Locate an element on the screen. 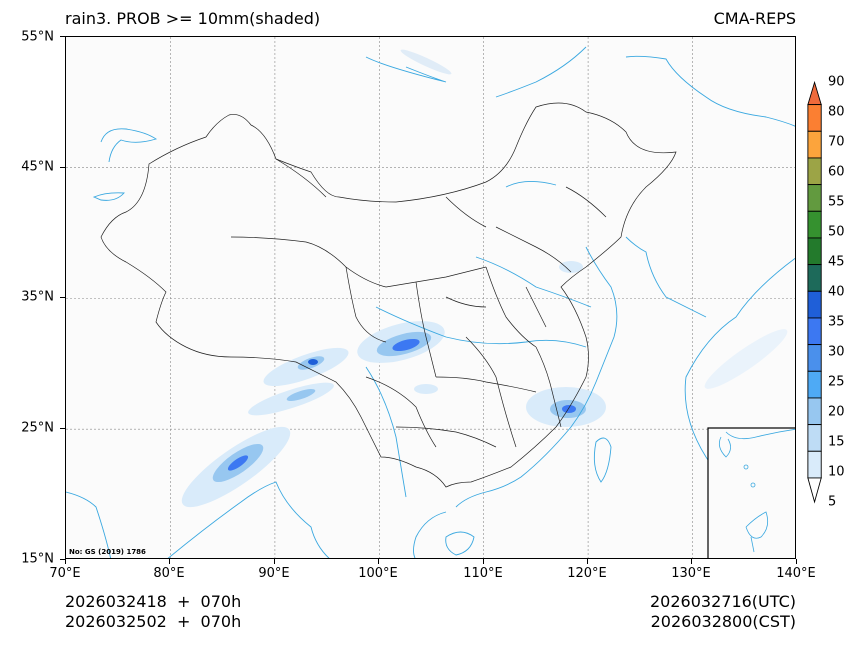 The image size is (860, 647). colorbar-label: 80 is located at coordinates (836, 112).